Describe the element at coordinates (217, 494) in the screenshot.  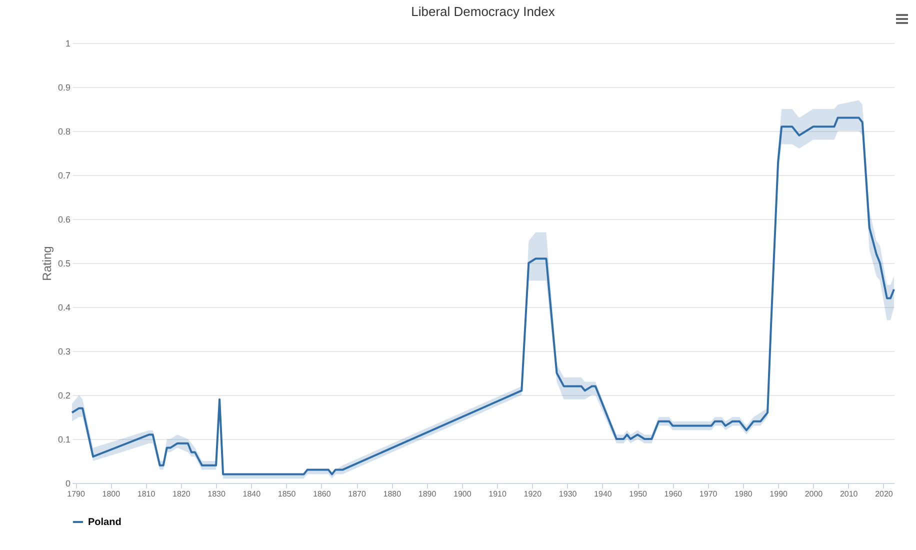
I see `x-tick-label: 1830` at that location.